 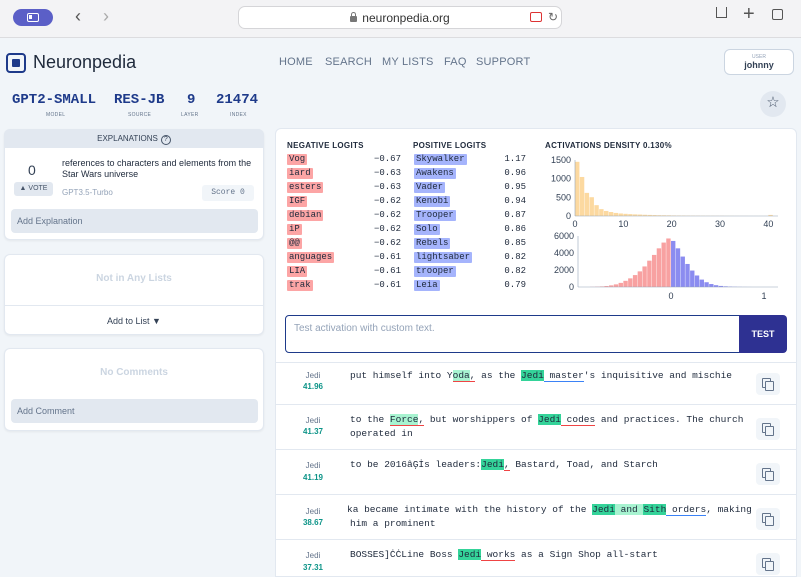 I want to click on help-icon: ?, so click(x=165, y=140).